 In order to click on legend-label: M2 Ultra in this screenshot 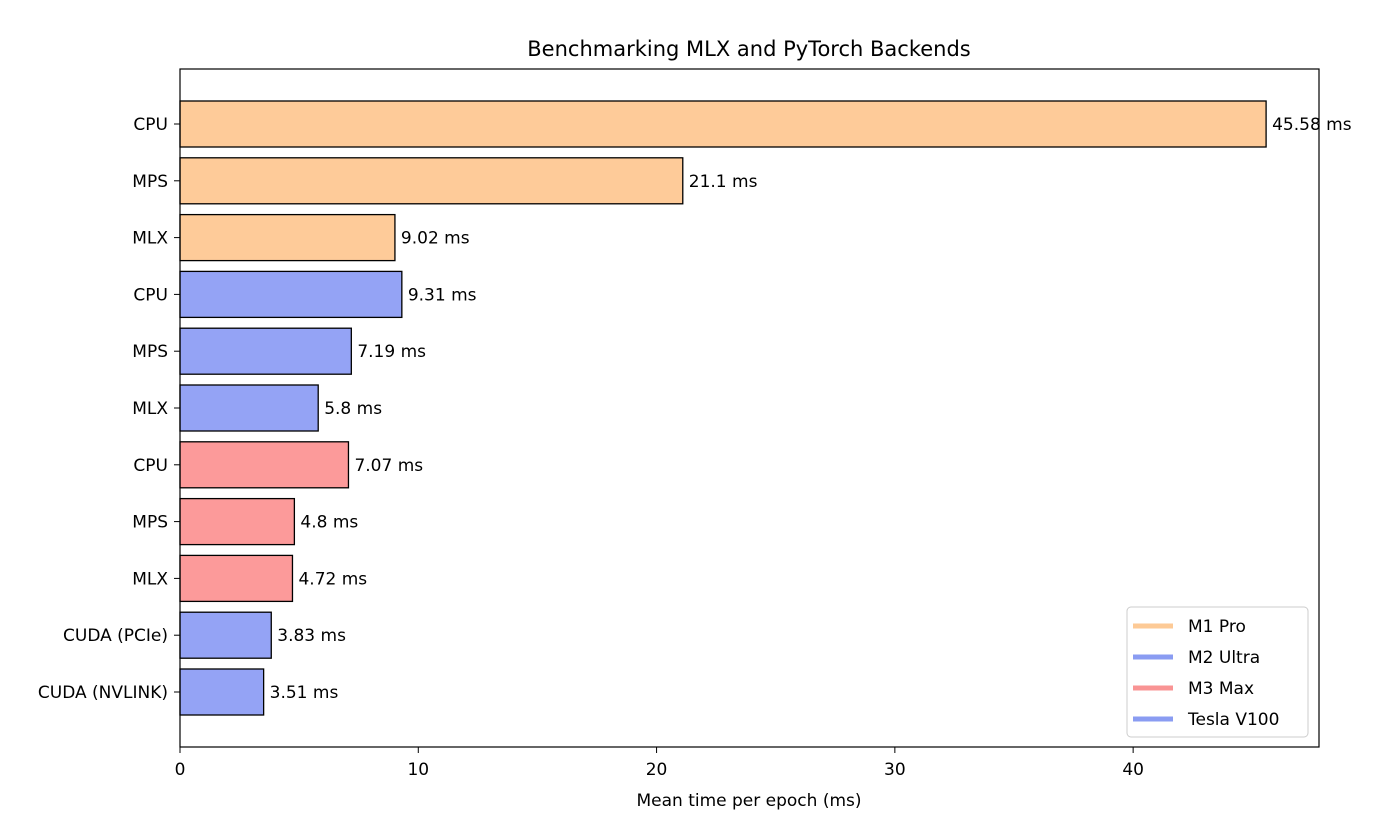, I will do `click(1224, 658)`.